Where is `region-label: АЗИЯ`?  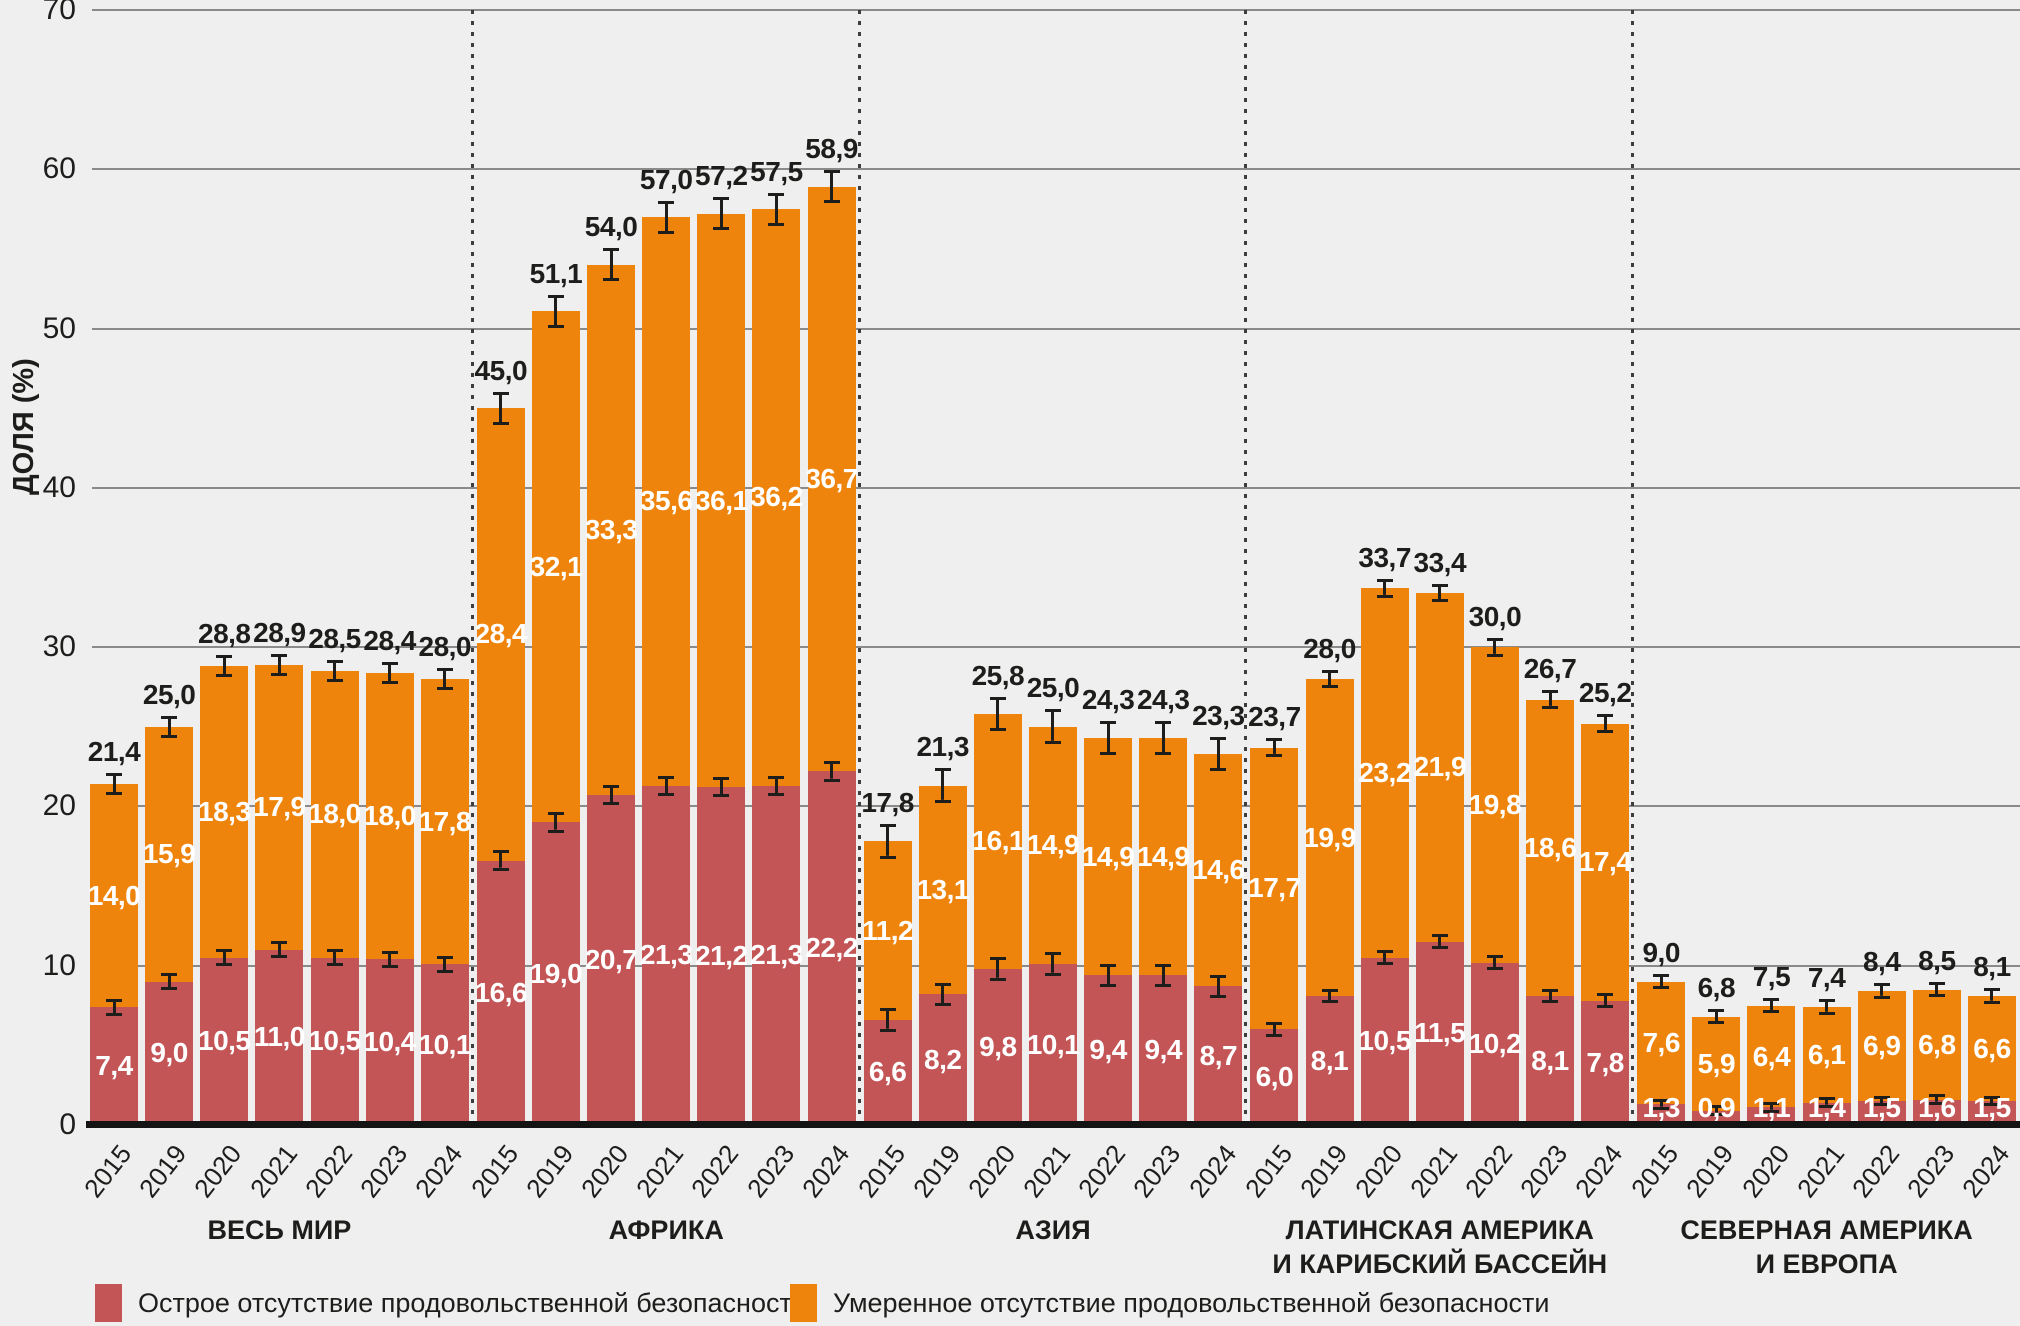
region-label: АЗИЯ is located at coordinates (1053, 1230).